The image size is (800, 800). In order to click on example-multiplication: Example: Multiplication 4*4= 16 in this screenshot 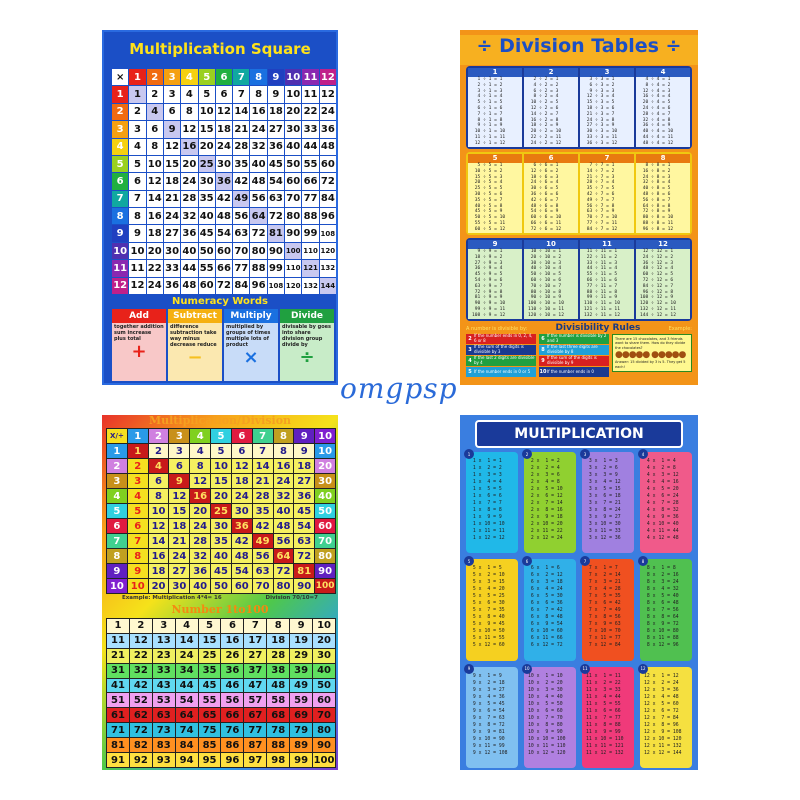, I will do `click(172, 598)`.